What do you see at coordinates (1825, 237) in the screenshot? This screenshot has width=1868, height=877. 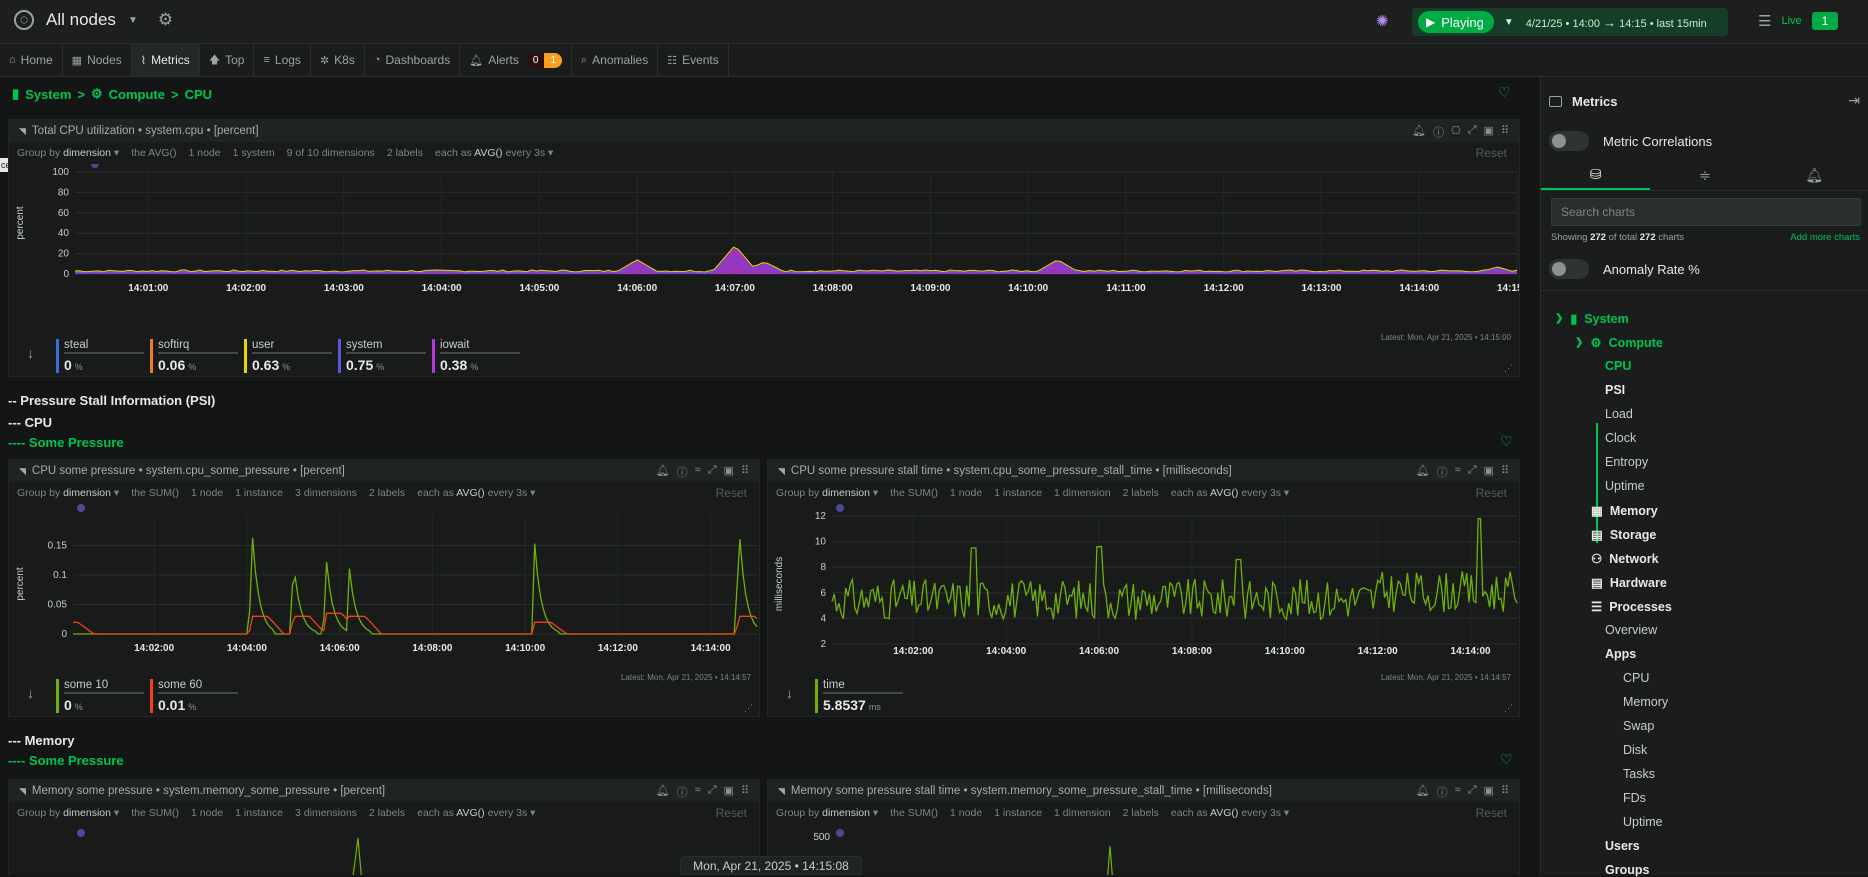 I see `add-more-charts-link: Add more charts` at bounding box center [1825, 237].